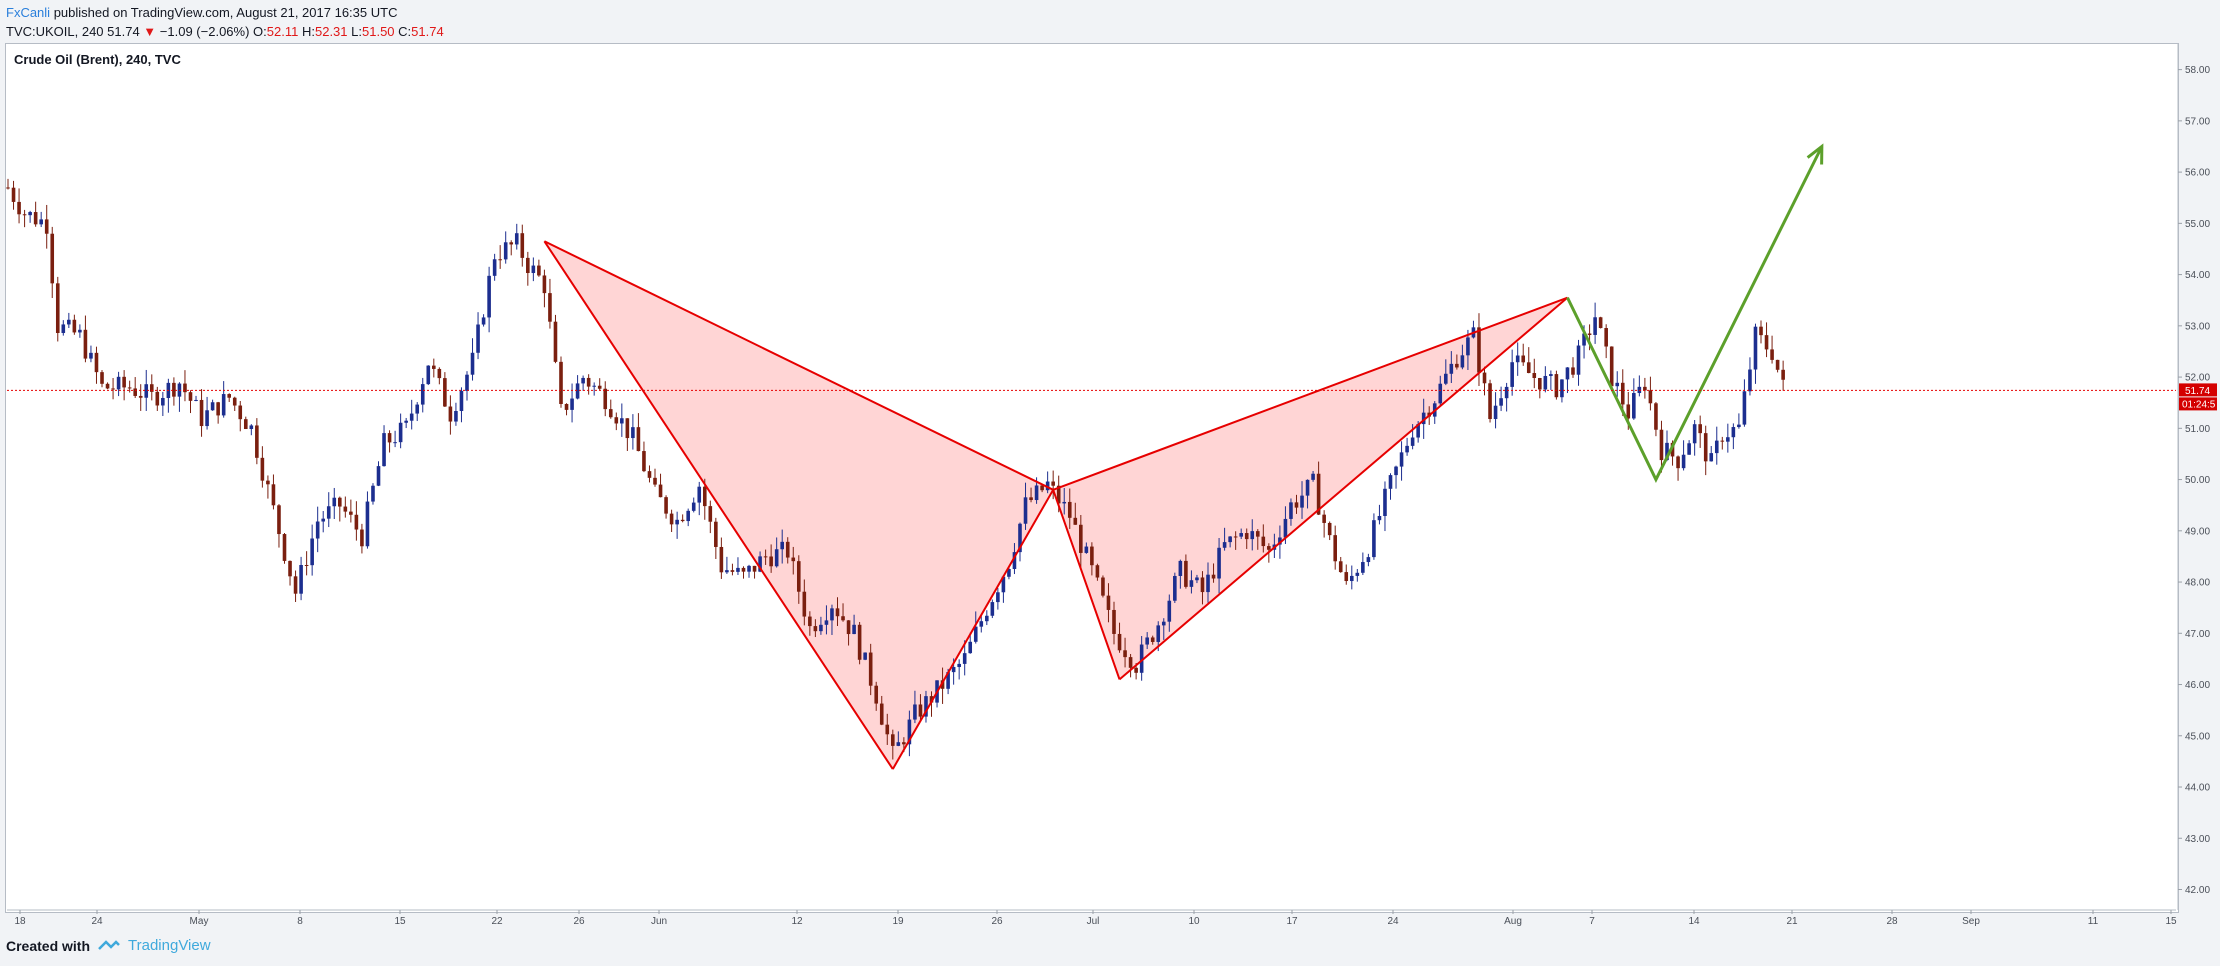 The image size is (2220, 966). What do you see at coordinates (997, 921) in the screenshot?
I see `time-tick-label: 26` at bounding box center [997, 921].